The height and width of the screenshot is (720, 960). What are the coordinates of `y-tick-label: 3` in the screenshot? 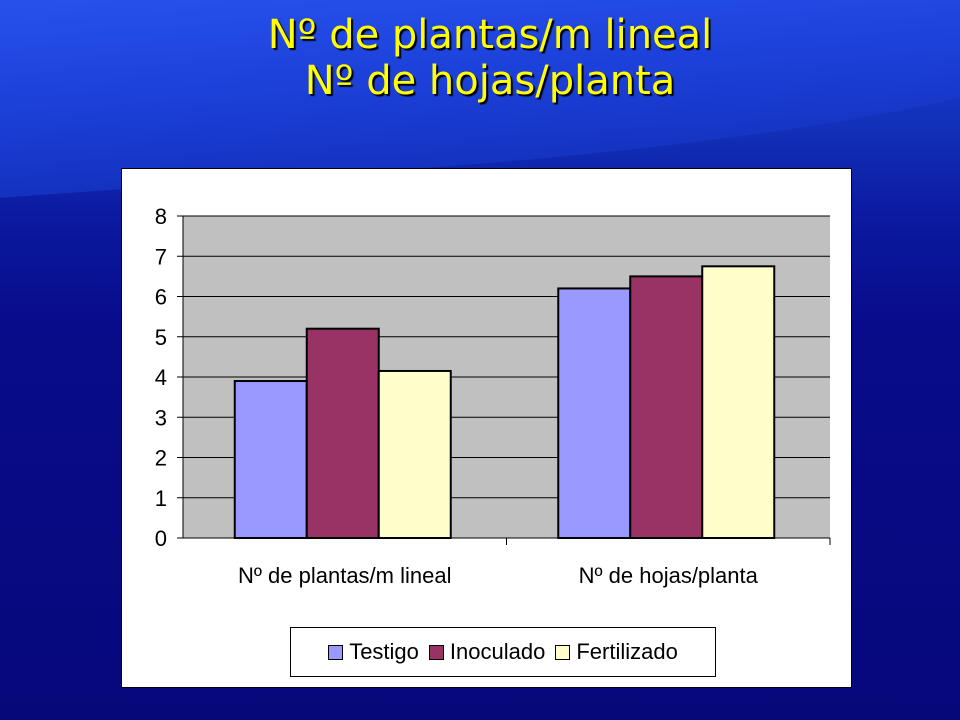 It's located at (161, 417).